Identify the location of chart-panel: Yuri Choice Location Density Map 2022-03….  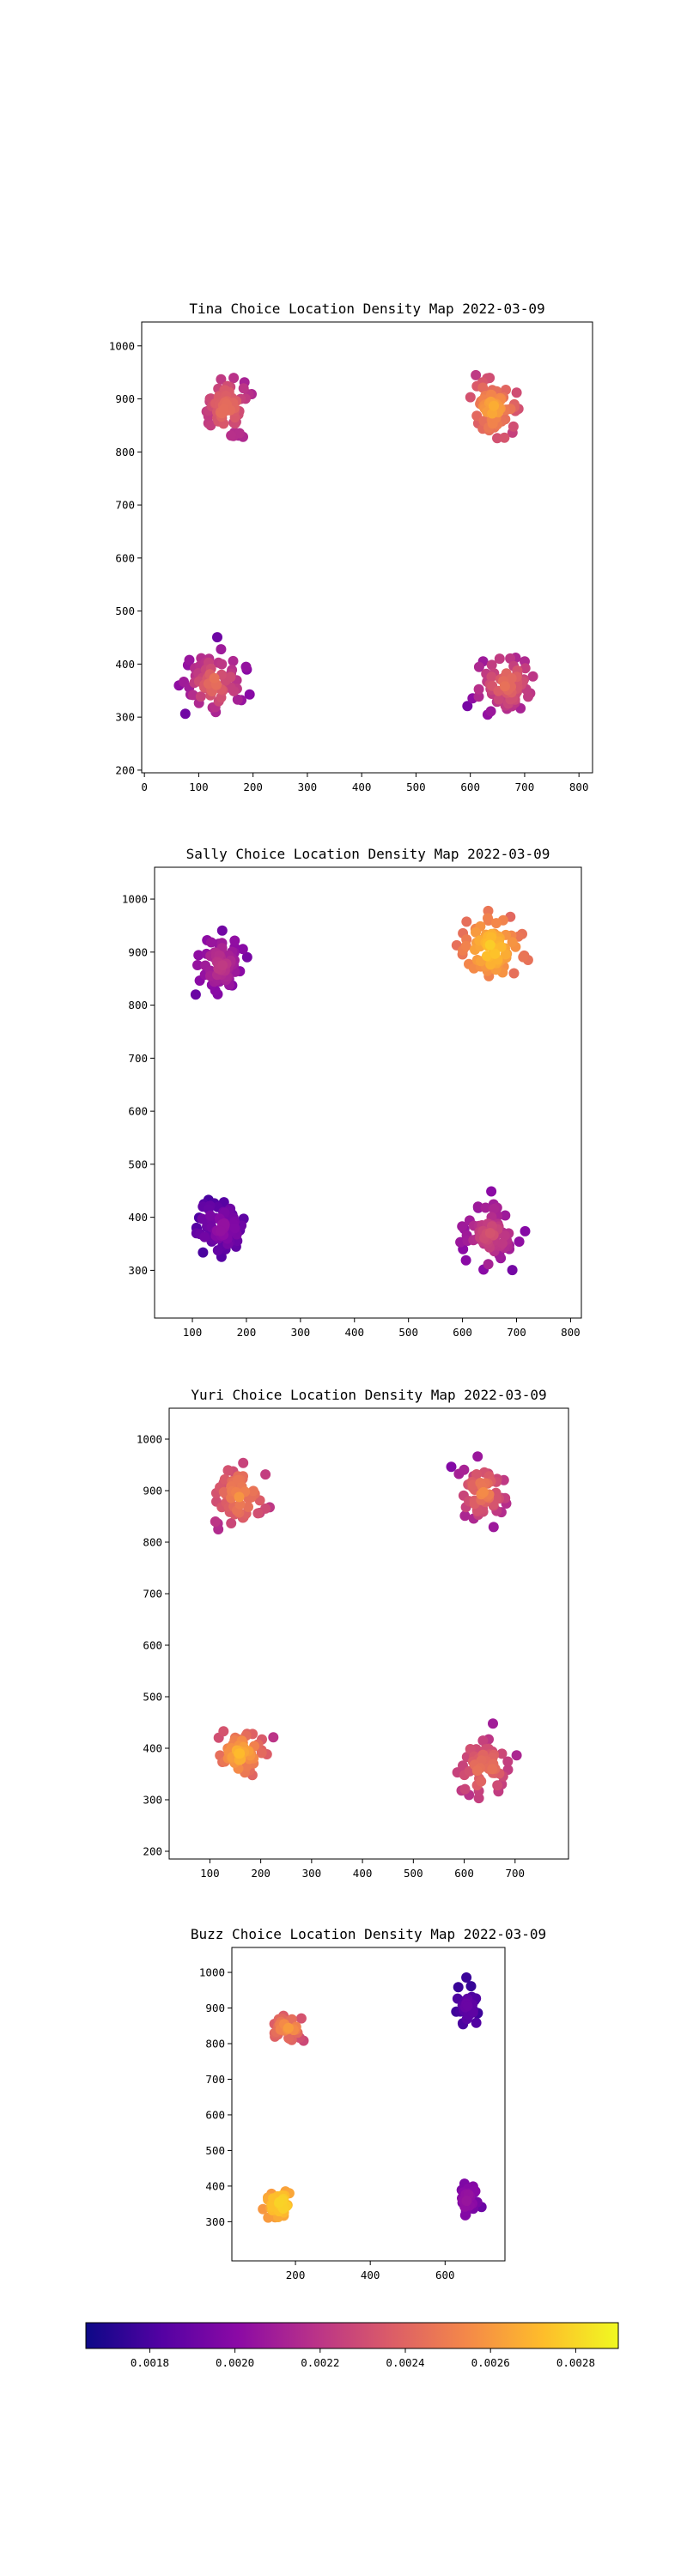
(353, 1634).